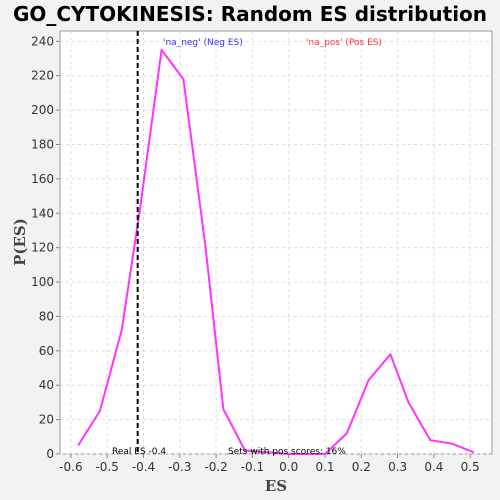 Image resolution: width=500 pixels, height=500 pixels. I want to click on pos-es-label: 'na_pos' (Pos ES), so click(344, 43).